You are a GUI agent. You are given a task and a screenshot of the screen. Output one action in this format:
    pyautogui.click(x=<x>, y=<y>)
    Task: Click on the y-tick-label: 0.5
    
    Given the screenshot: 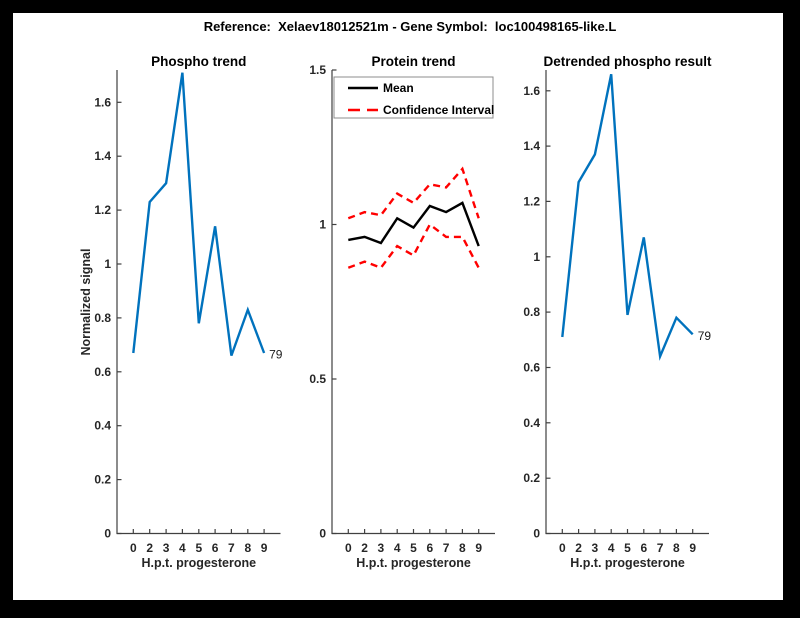 What is the action you would take?
    pyautogui.click(x=317, y=379)
    